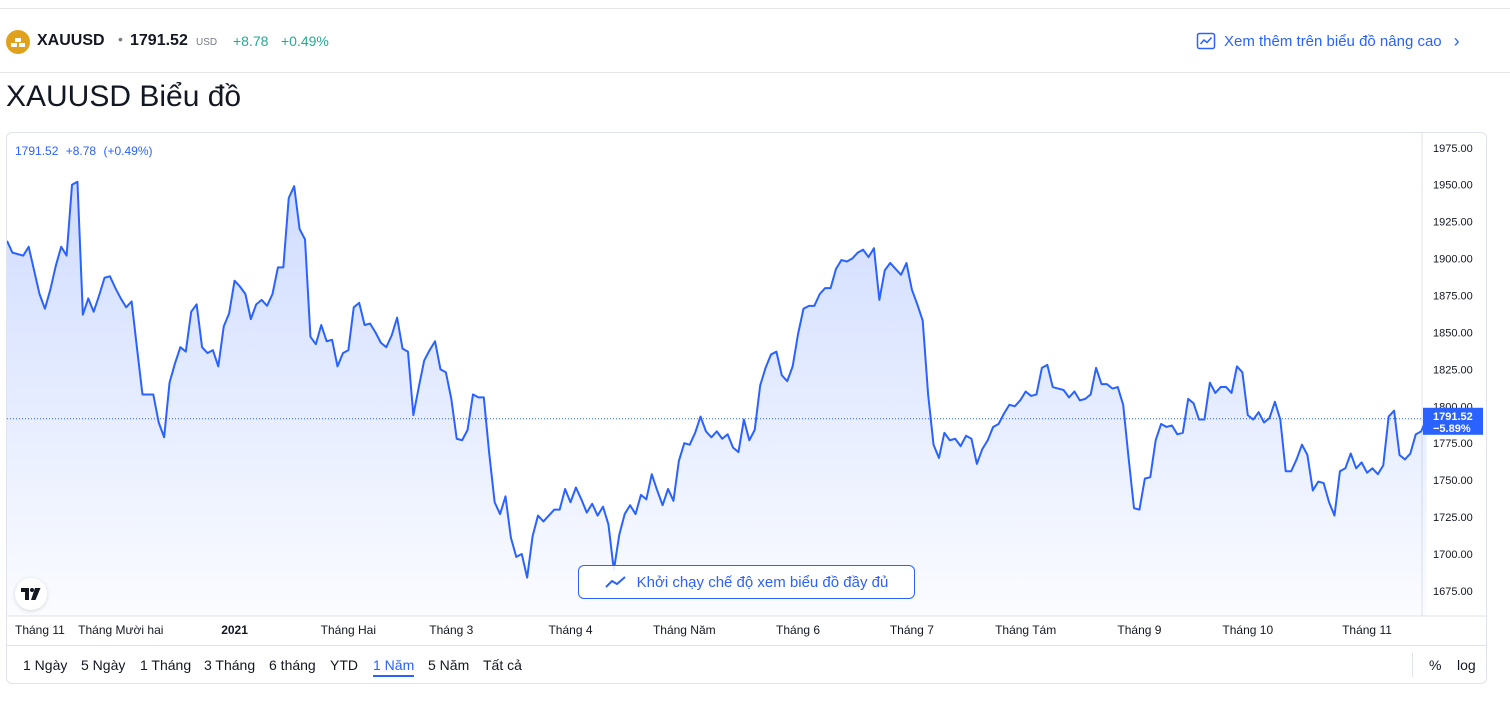 Image resolution: width=1510 pixels, height=716 pixels. What do you see at coordinates (305, 41) in the screenshot?
I see `symbol-change-percent: +0.49%` at bounding box center [305, 41].